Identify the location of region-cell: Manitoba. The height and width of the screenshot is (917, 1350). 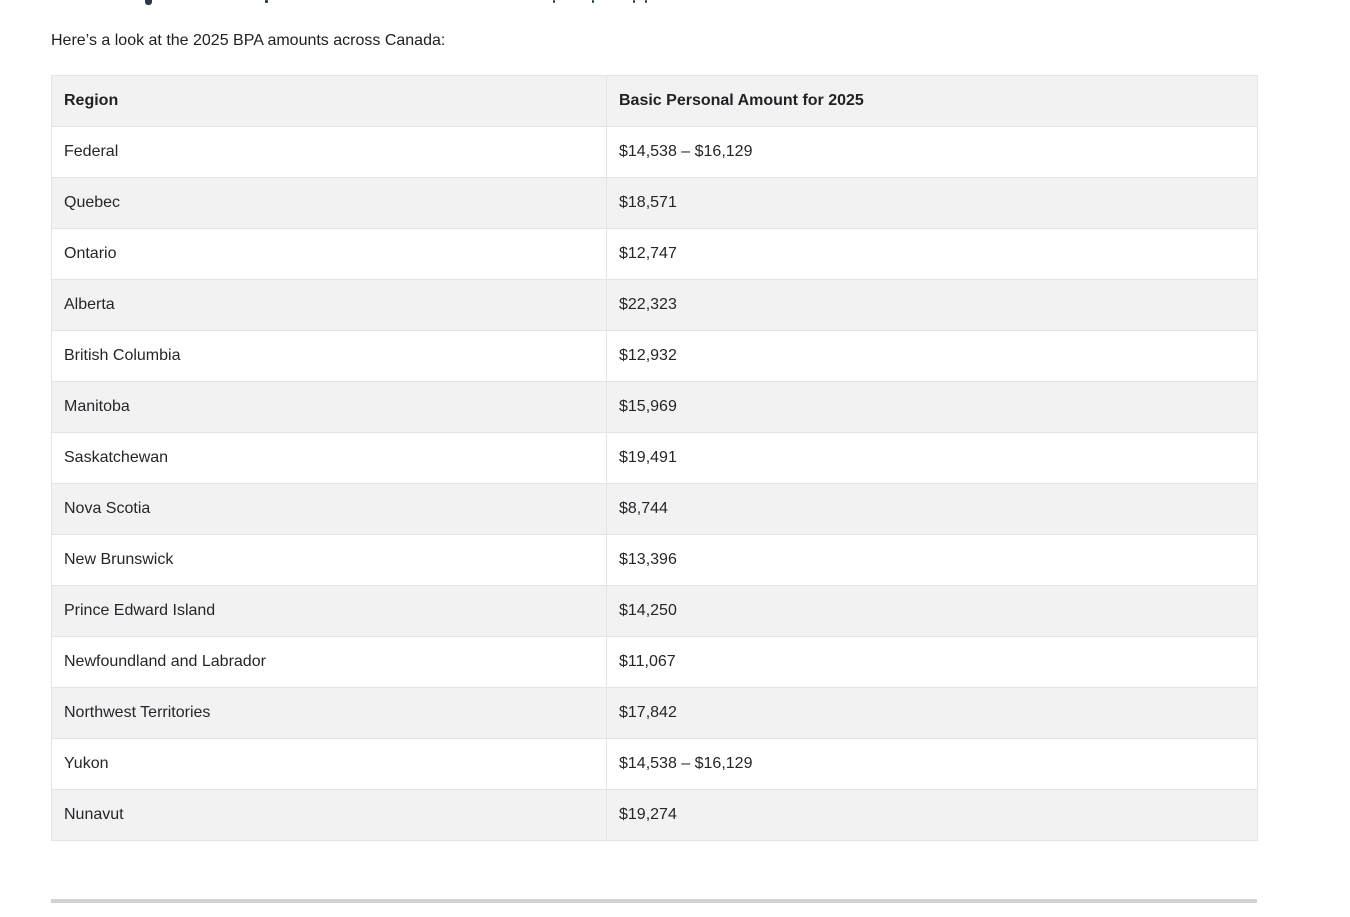
(329, 407).